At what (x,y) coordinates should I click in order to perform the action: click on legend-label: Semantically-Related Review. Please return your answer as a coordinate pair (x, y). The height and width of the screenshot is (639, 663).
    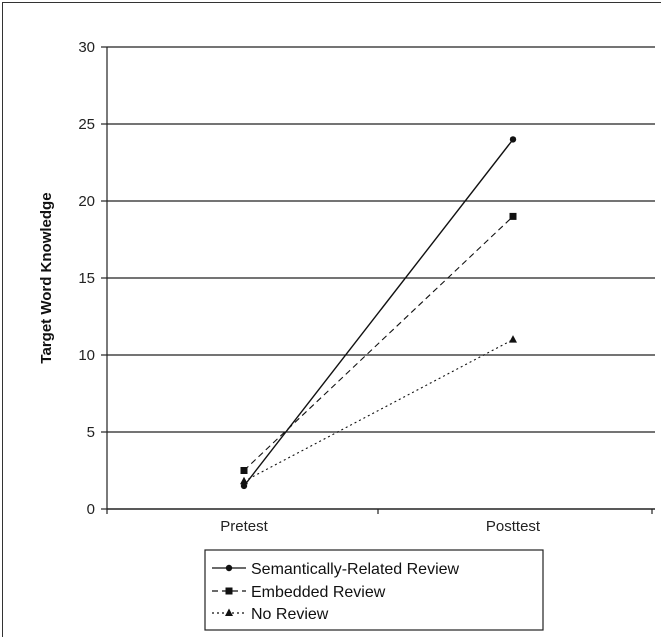
    Looking at the image, I should click on (355, 569).